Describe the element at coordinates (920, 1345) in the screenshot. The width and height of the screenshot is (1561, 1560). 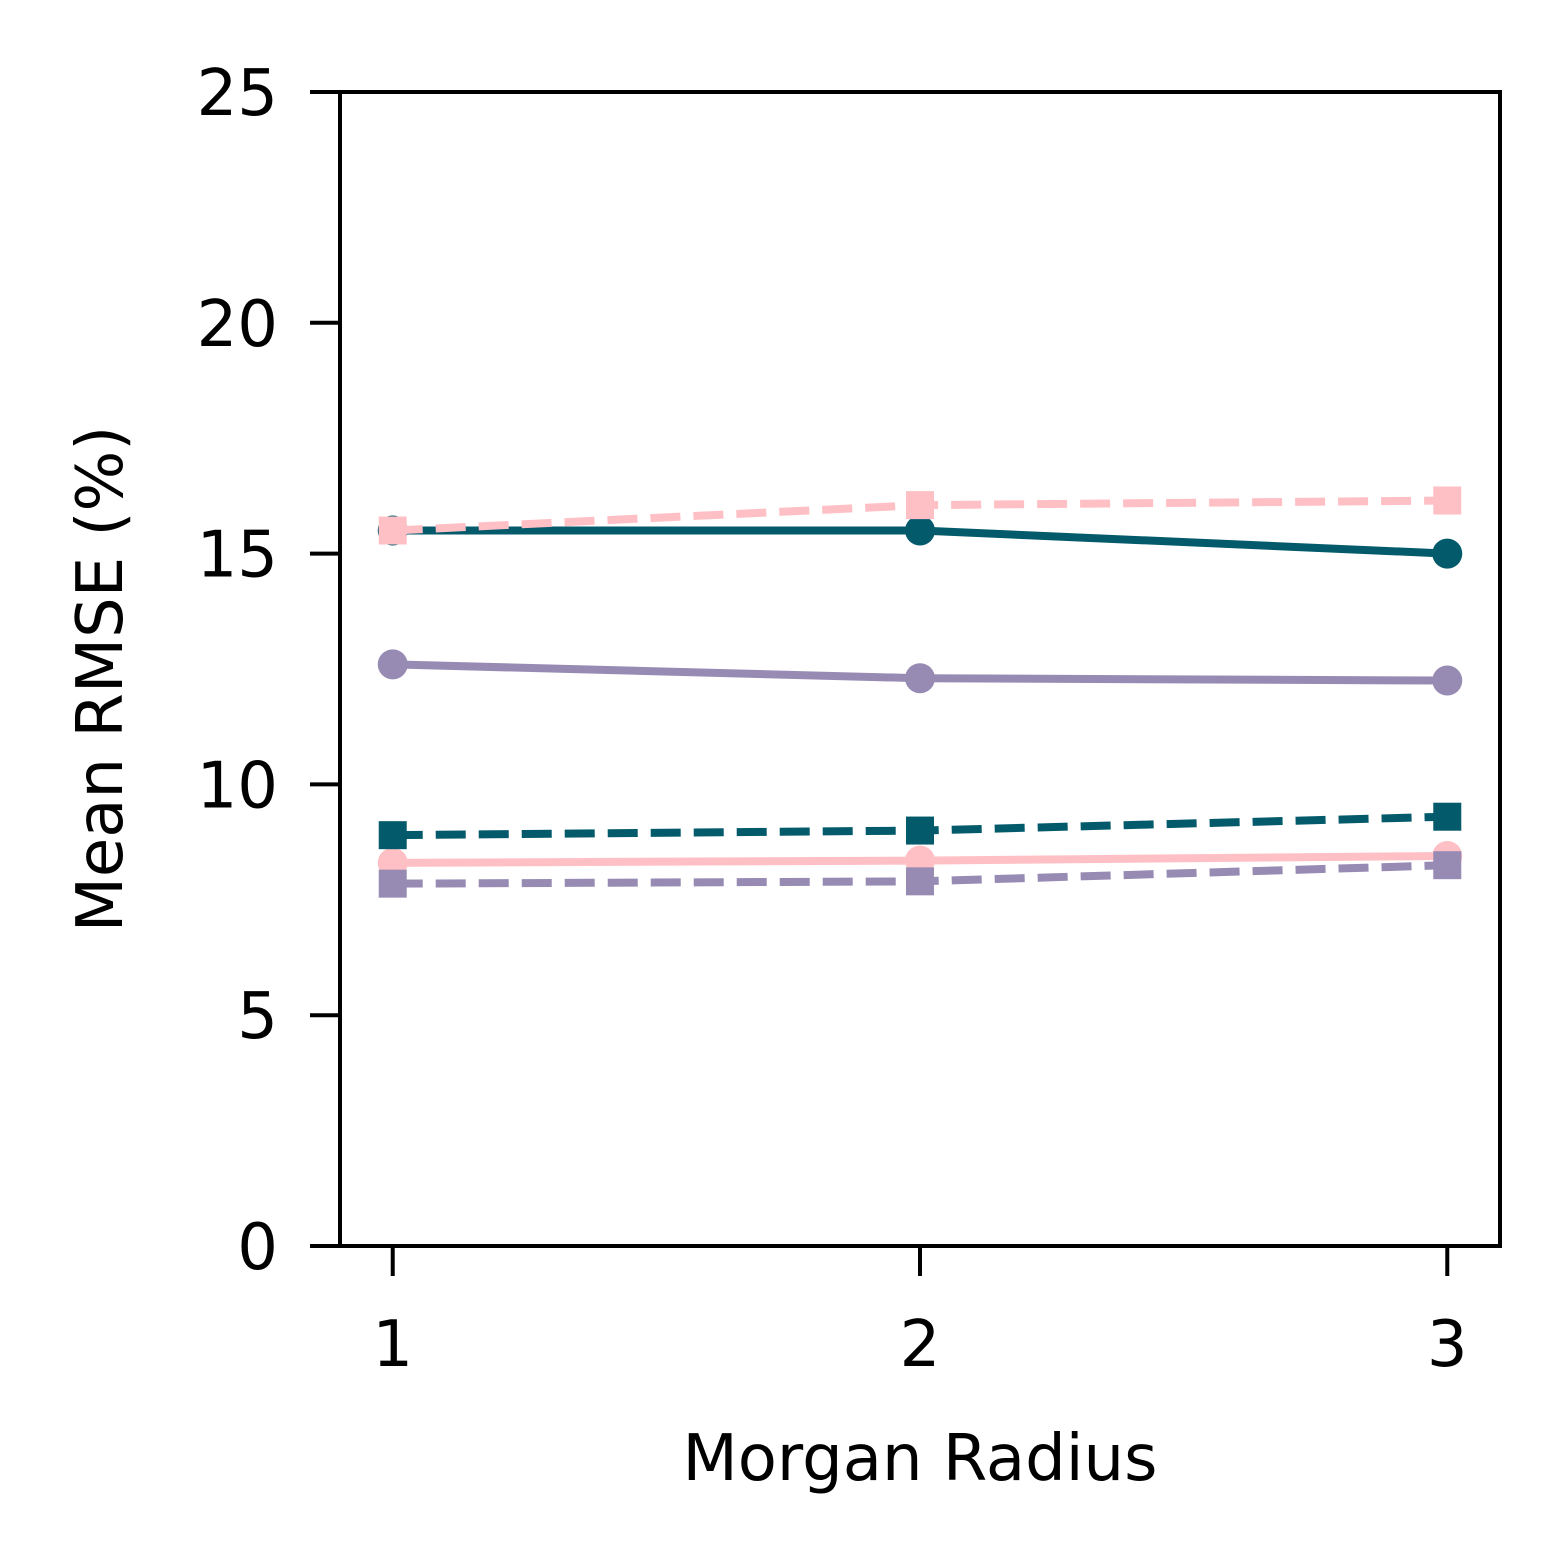
I see `x-tick-label: 2` at that location.